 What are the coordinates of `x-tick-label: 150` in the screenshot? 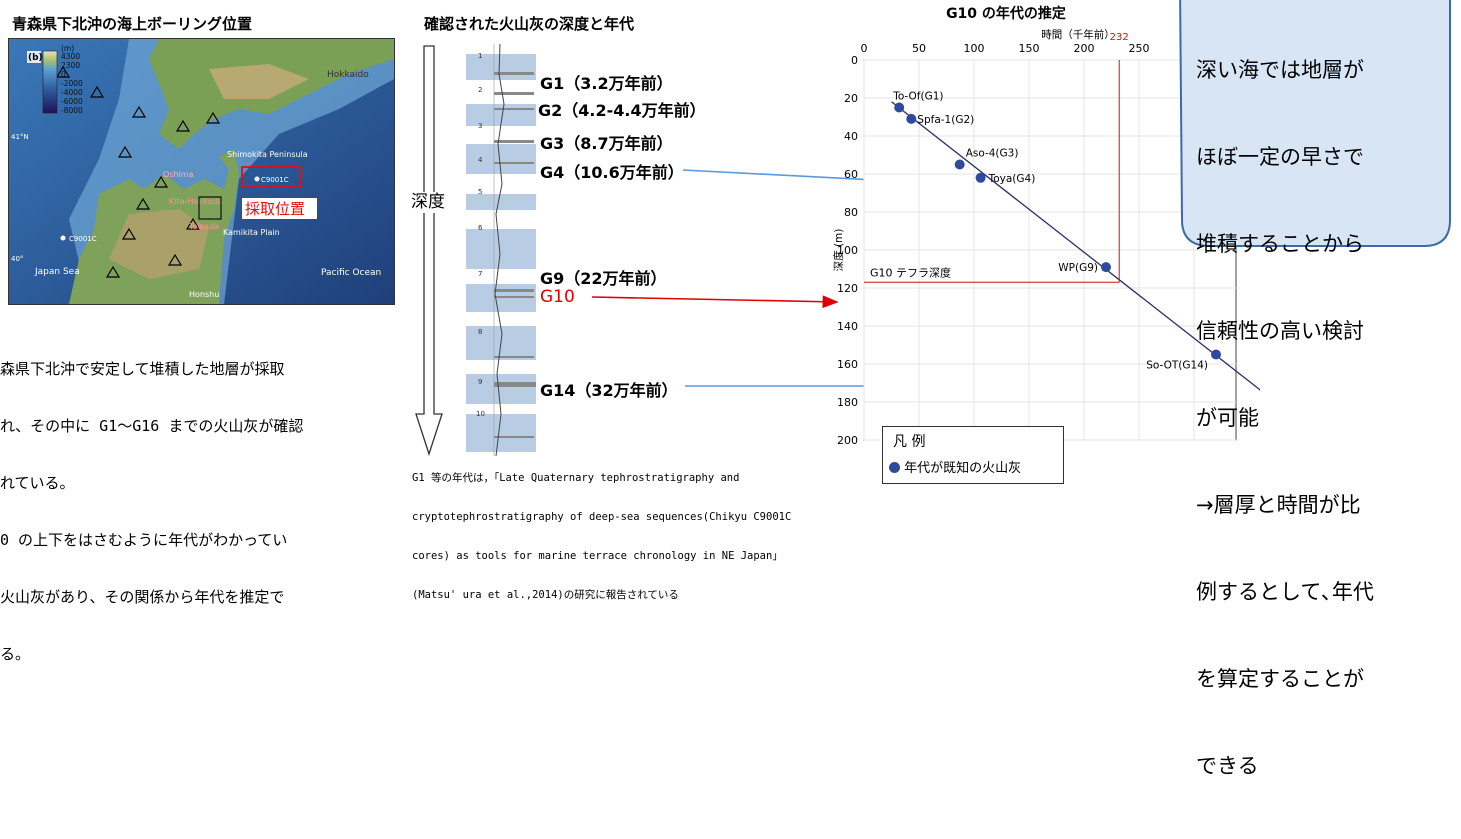 It's located at (1029, 48).